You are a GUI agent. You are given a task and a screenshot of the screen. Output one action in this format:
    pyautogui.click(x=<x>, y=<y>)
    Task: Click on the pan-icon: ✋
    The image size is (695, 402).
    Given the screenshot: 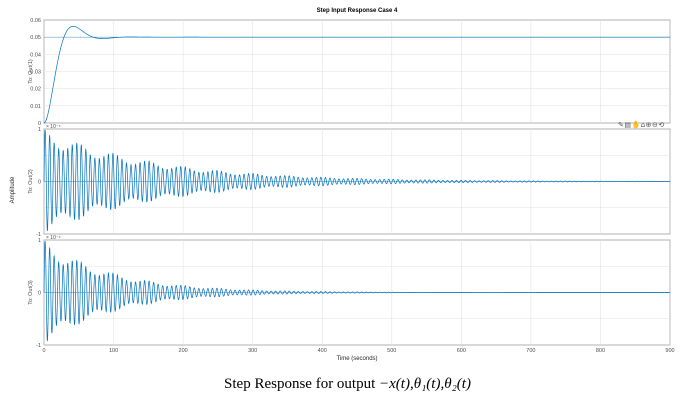 What is the action you would take?
    pyautogui.click(x=636, y=125)
    